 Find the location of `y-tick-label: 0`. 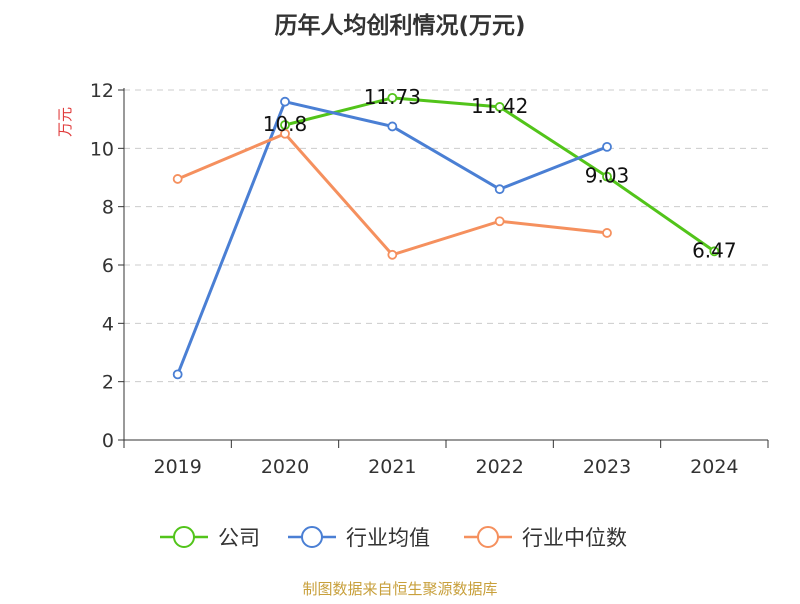

y-tick-label: 0 is located at coordinates (108, 441).